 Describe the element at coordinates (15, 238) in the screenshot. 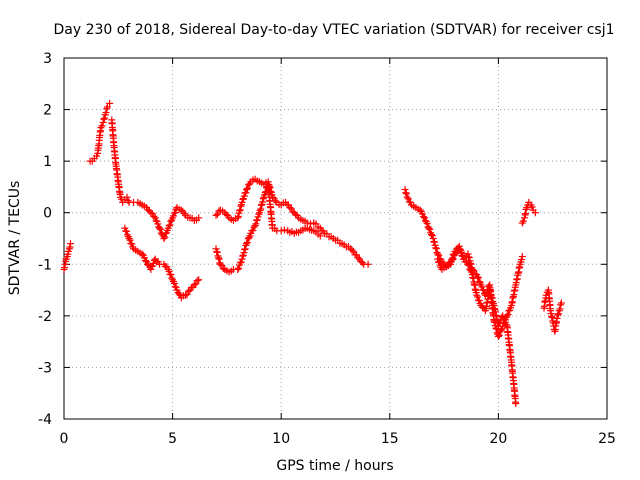

I see `y-axis-label: SDTVAR / TECUs` at that location.